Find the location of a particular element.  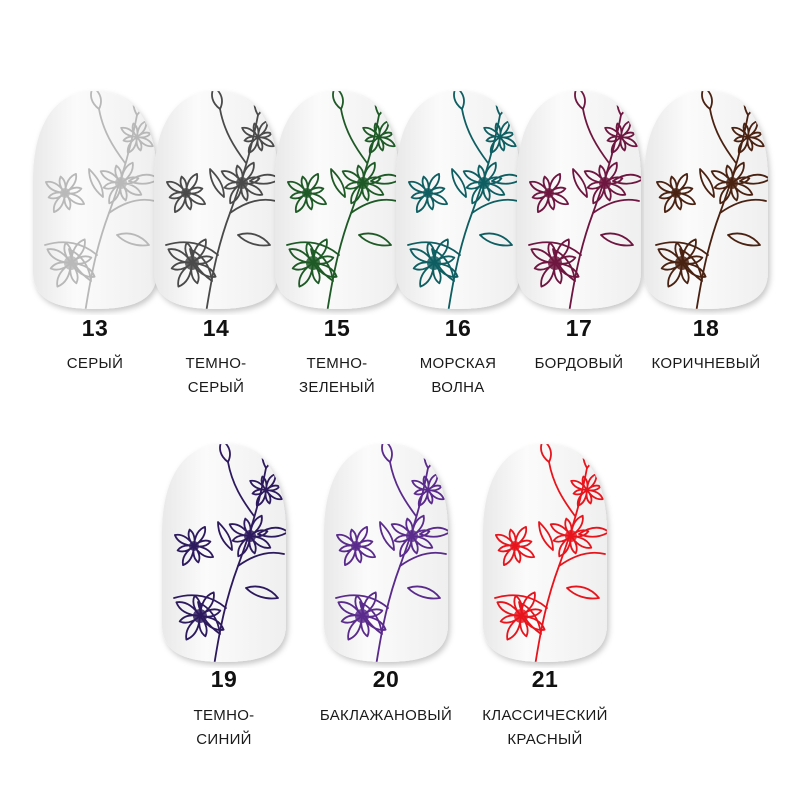

swatch-number: 17 is located at coordinates (579, 328).